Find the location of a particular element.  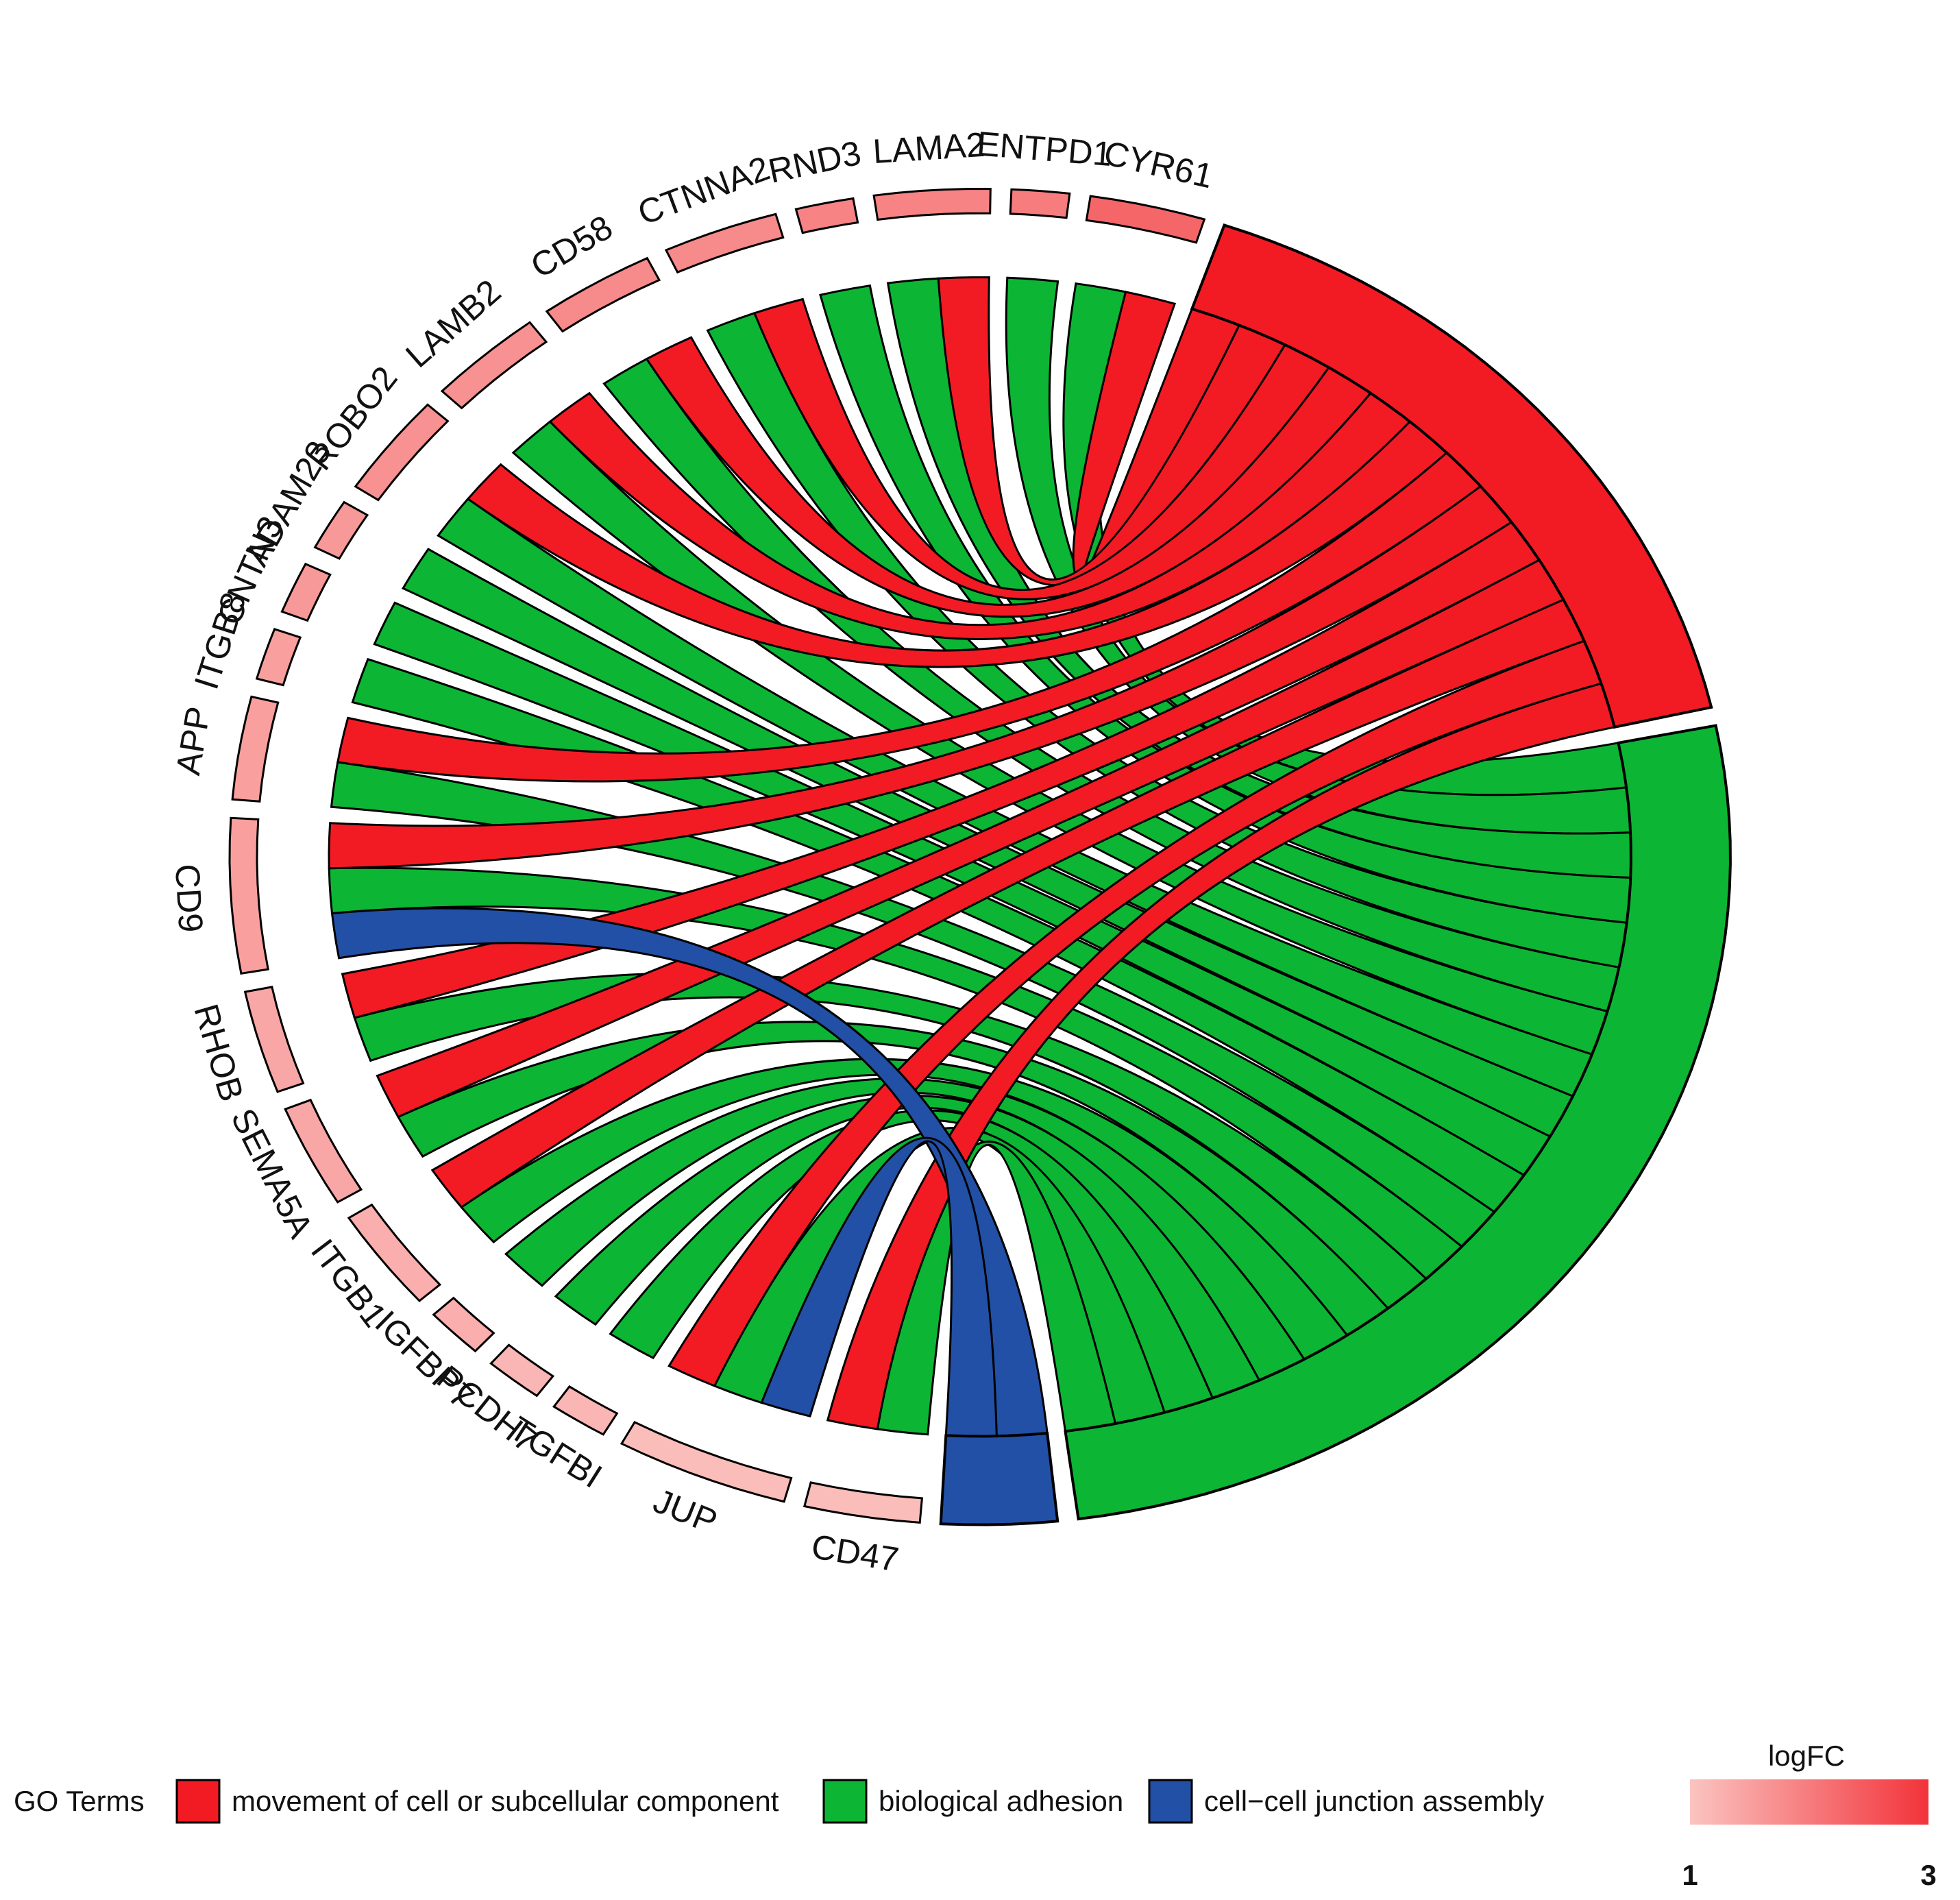

logfc-tile-adam23 is located at coordinates (341, 530).